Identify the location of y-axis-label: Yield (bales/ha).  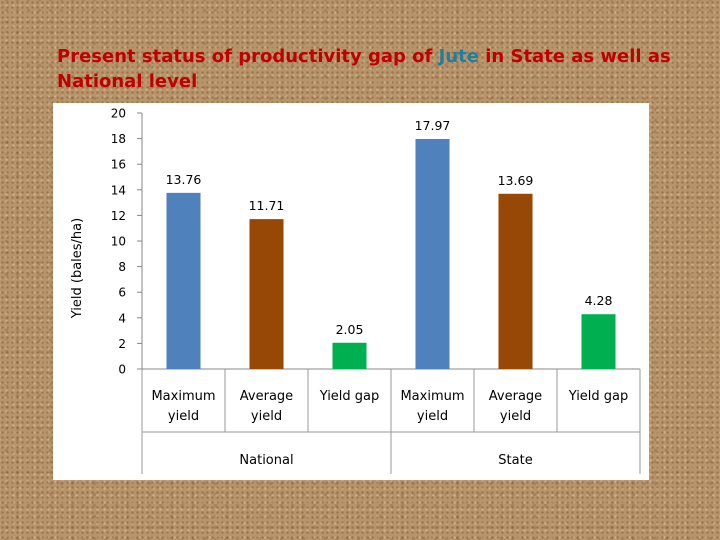
(77, 268).